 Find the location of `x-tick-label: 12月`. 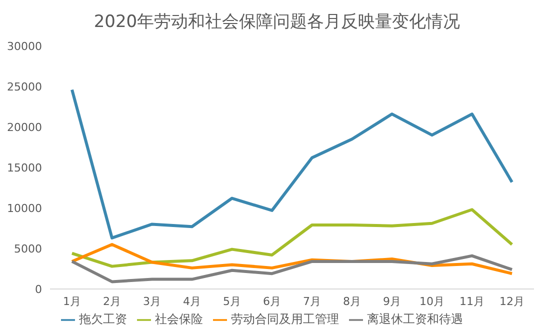

x-tick-label: 12月 is located at coordinates (512, 301).